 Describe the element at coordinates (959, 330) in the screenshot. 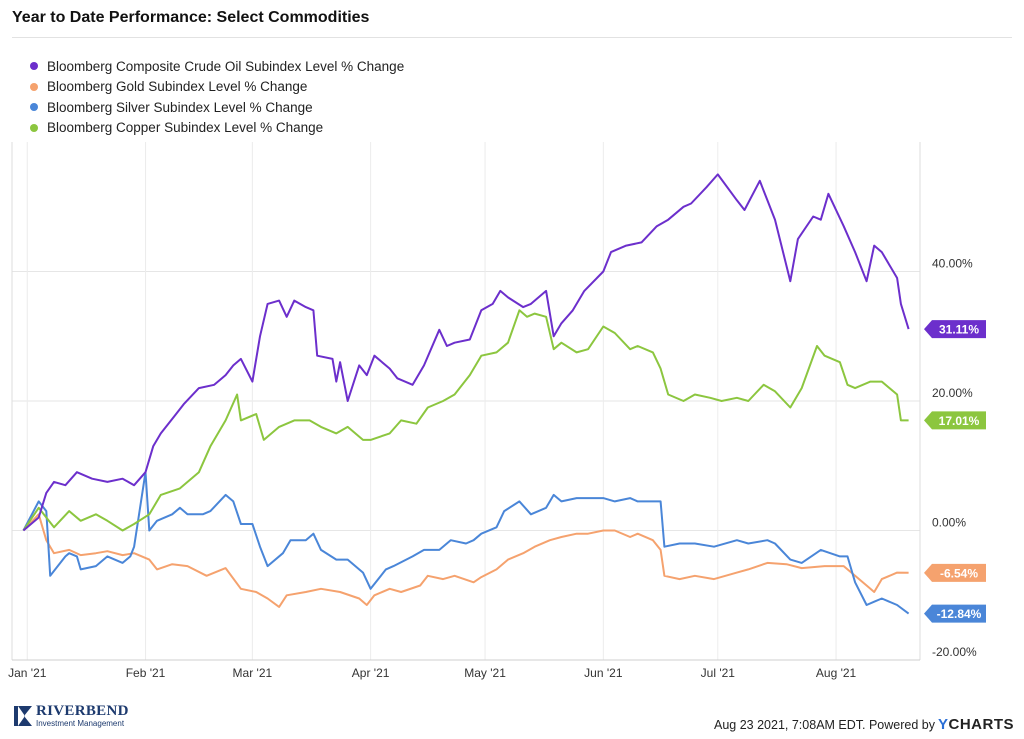

I see `end-value-label-crude-oil: 31.11%` at that location.